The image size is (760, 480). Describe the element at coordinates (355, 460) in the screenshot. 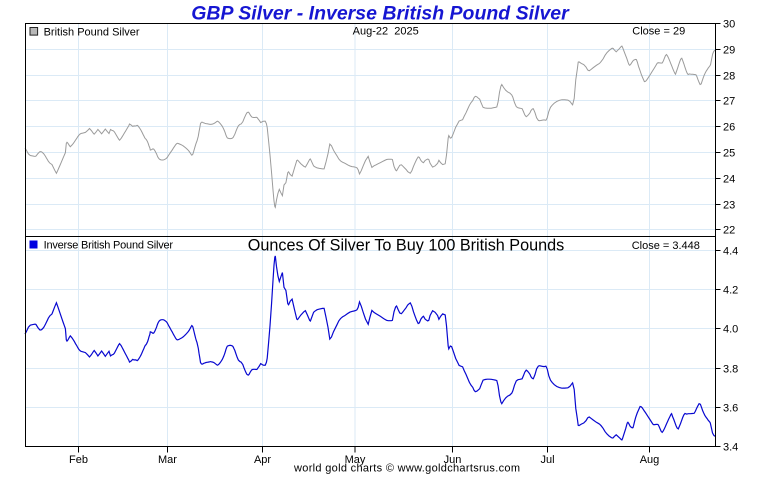

I see `svg-text: May` at that location.